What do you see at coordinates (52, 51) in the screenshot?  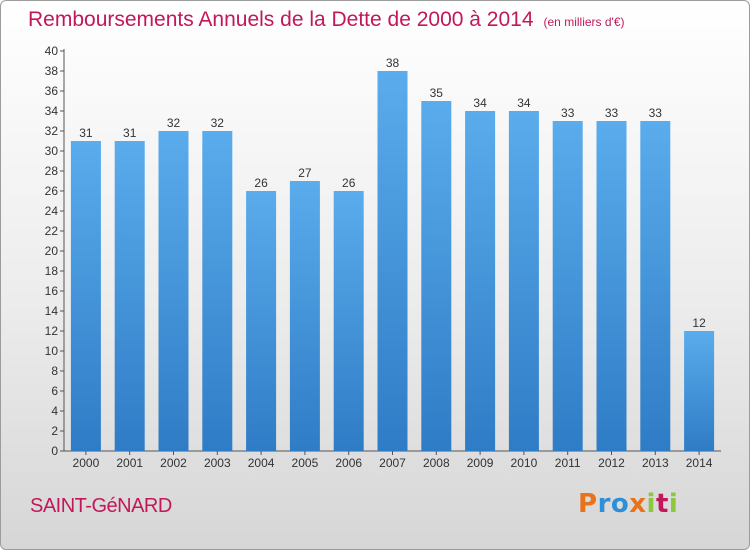 I see `y-tick-label: 40` at bounding box center [52, 51].